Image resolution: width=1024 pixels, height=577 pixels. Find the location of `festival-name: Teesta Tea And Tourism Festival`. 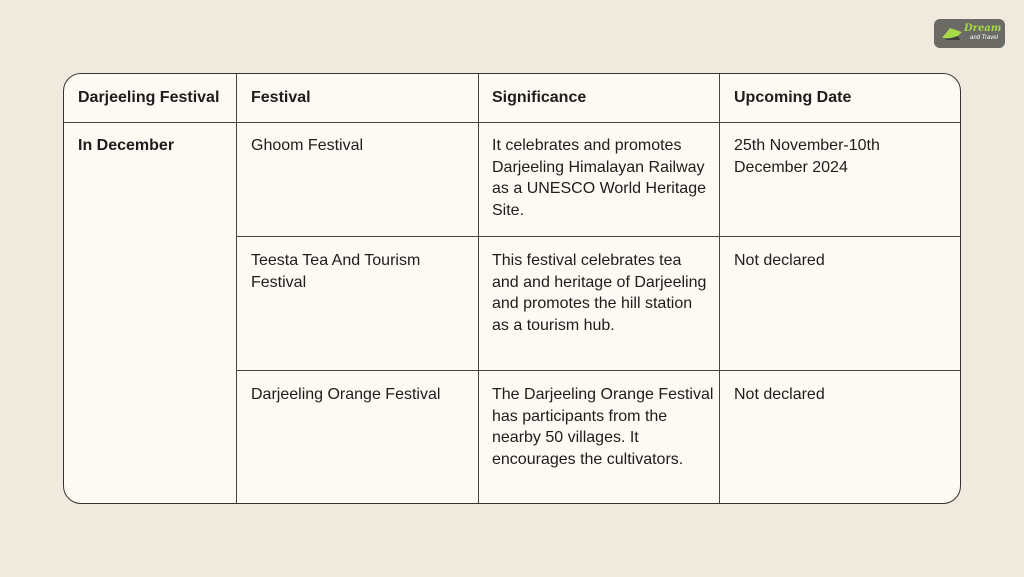

festival-name: Teesta Tea And Tourism Festival is located at coordinates (336, 271).